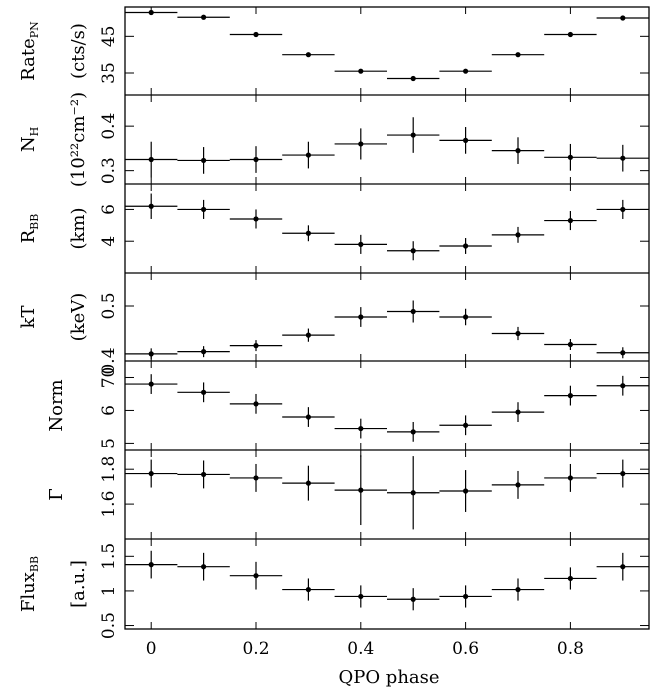  I want to click on y-axis-label: Γ, so click(56, 494).